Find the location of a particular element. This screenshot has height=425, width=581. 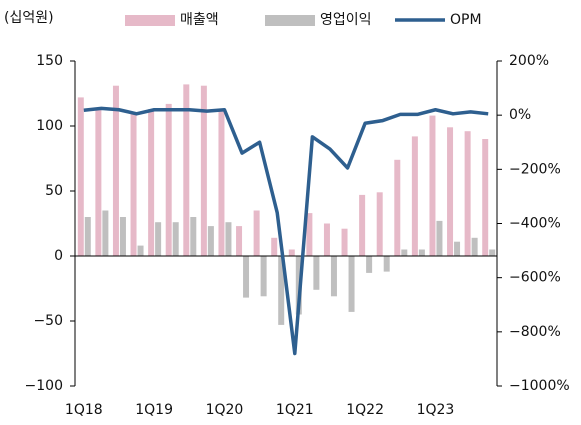

y-tick-label: 50 is located at coordinates (54, 191).